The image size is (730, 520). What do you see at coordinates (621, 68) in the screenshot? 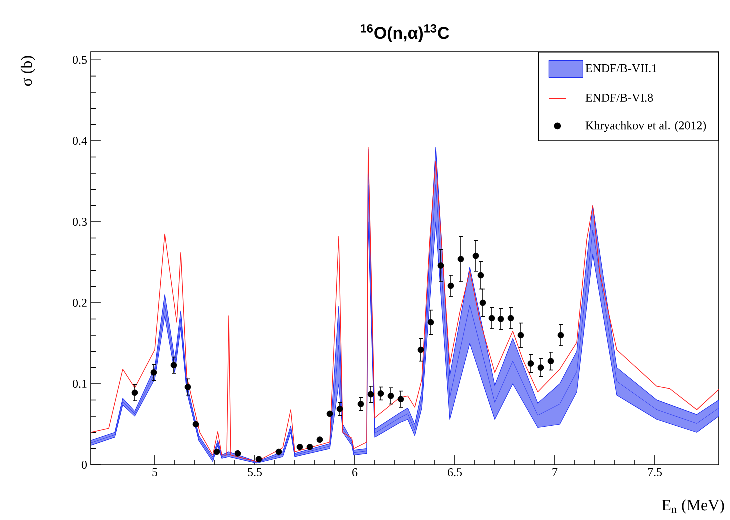
I see `legend-label: ENDF/B-VII.1` at bounding box center [621, 68].